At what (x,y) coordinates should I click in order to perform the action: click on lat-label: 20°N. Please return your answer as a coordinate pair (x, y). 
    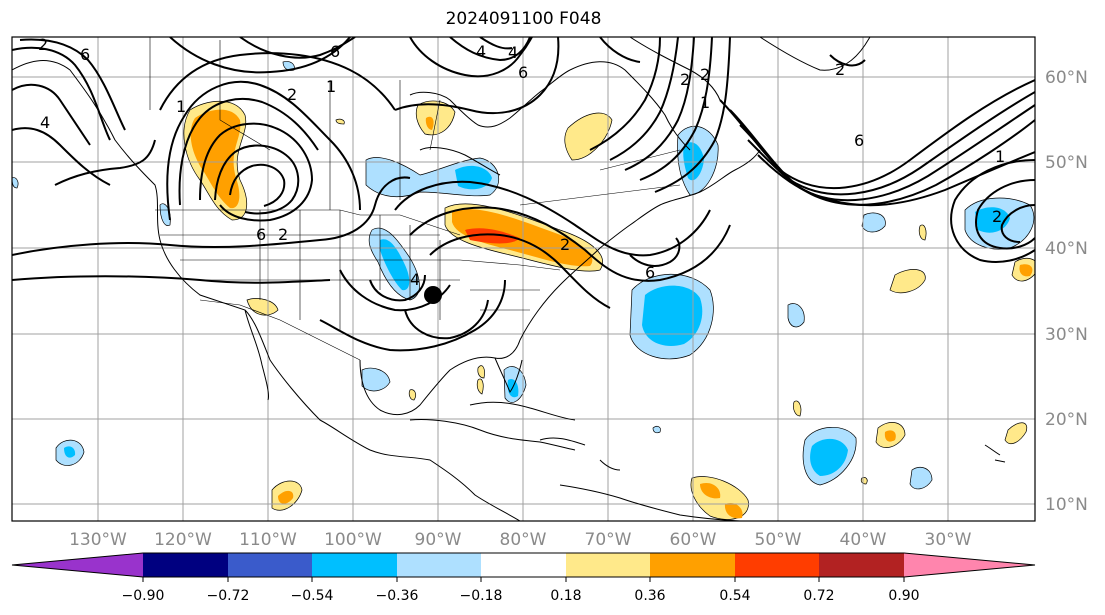
    Looking at the image, I should click on (1066, 420).